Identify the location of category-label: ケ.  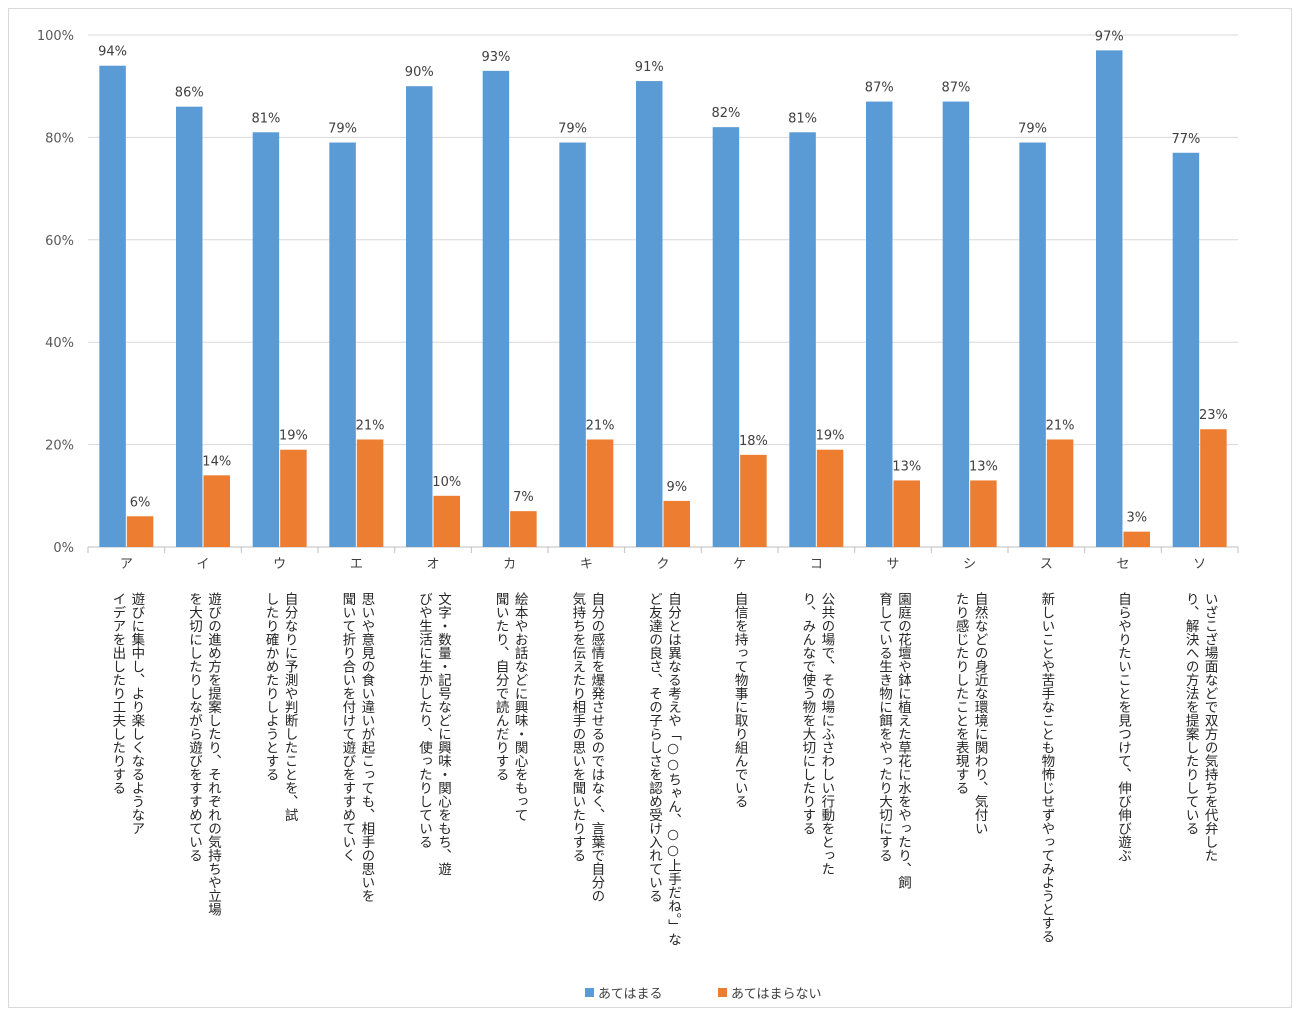
(739, 564).